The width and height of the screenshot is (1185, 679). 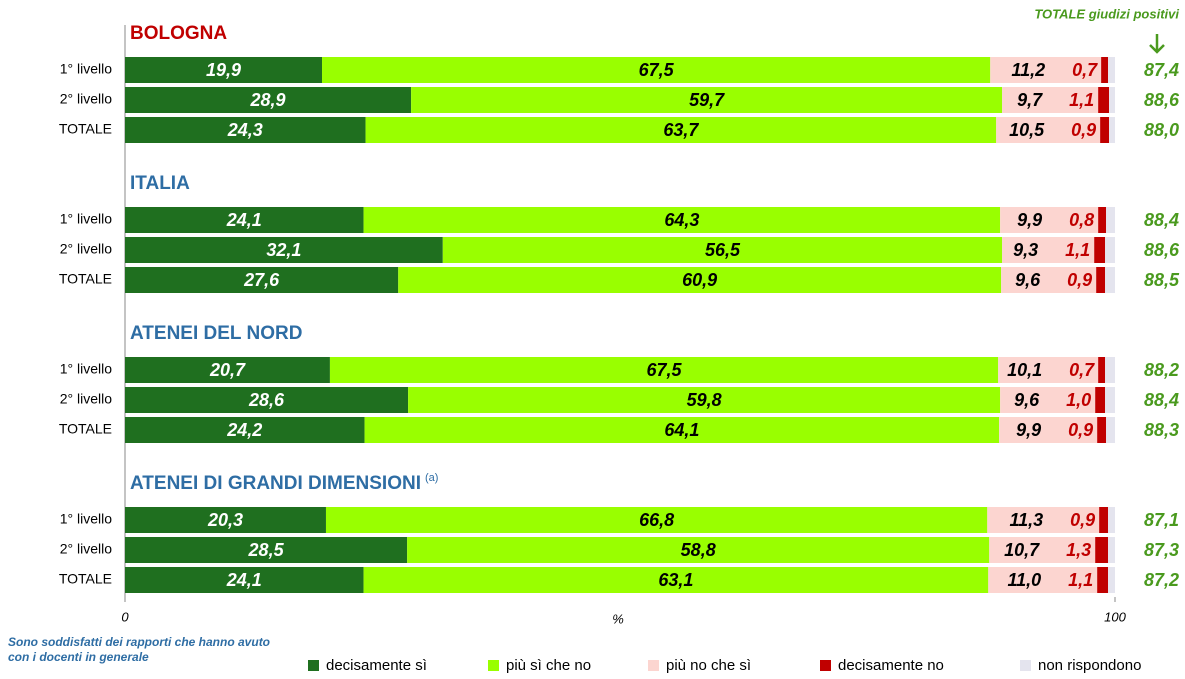 What do you see at coordinates (160, 183) in the screenshot?
I see `group-title: ITALIA` at bounding box center [160, 183].